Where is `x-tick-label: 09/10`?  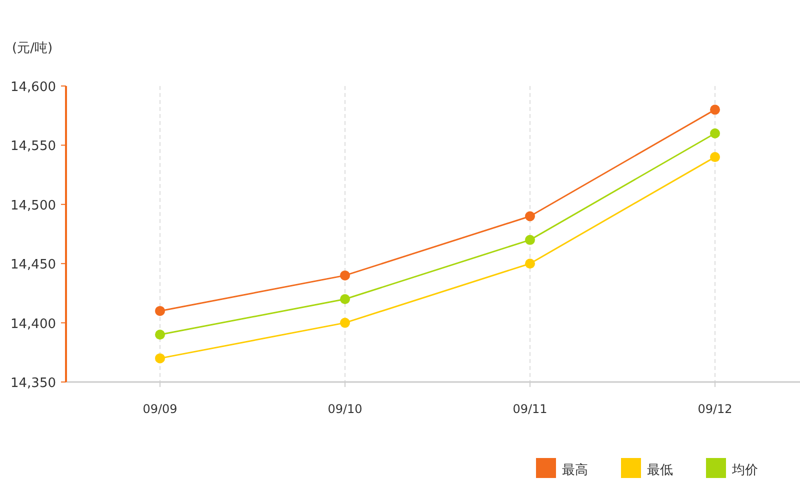
x-tick-label: 09/10 is located at coordinates (345, 409).